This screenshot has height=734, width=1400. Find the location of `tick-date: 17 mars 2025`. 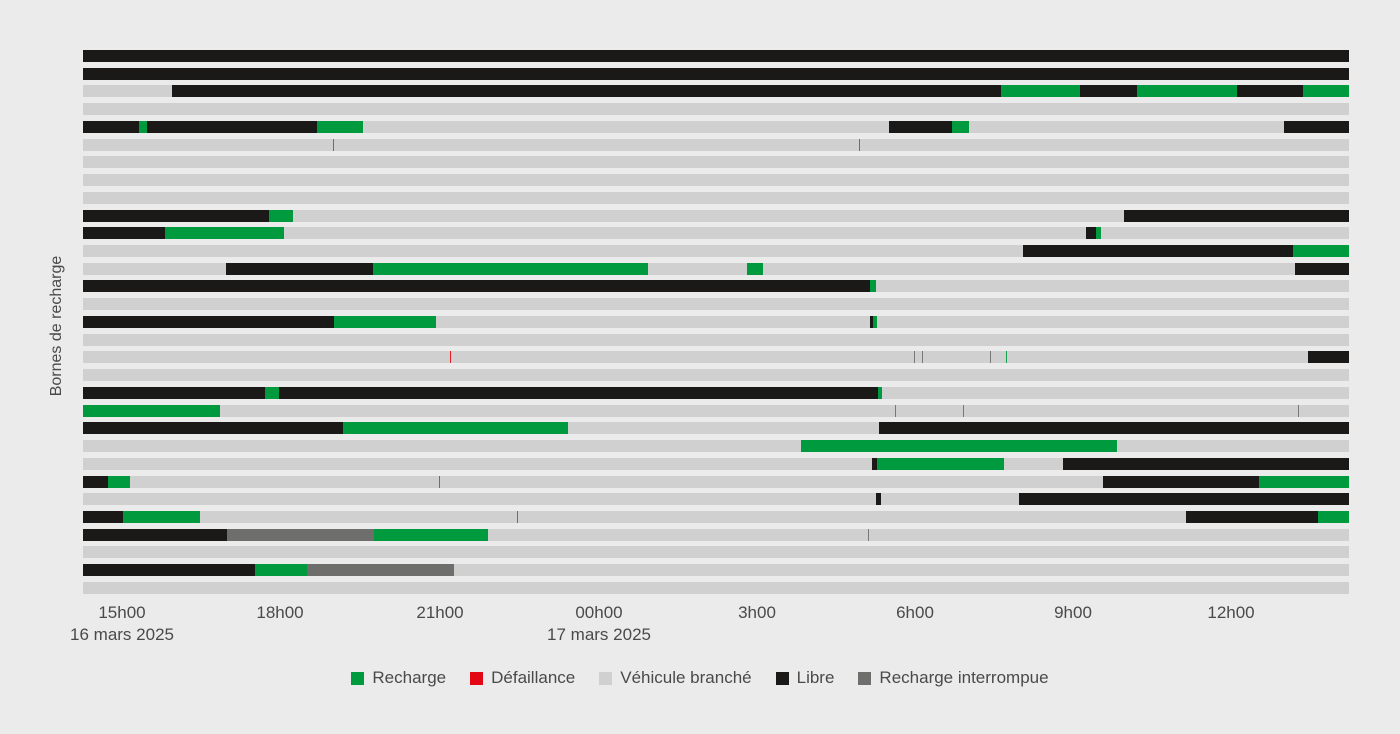

tick-date: 17 mars 2025 is located at coordinates (599, 634).